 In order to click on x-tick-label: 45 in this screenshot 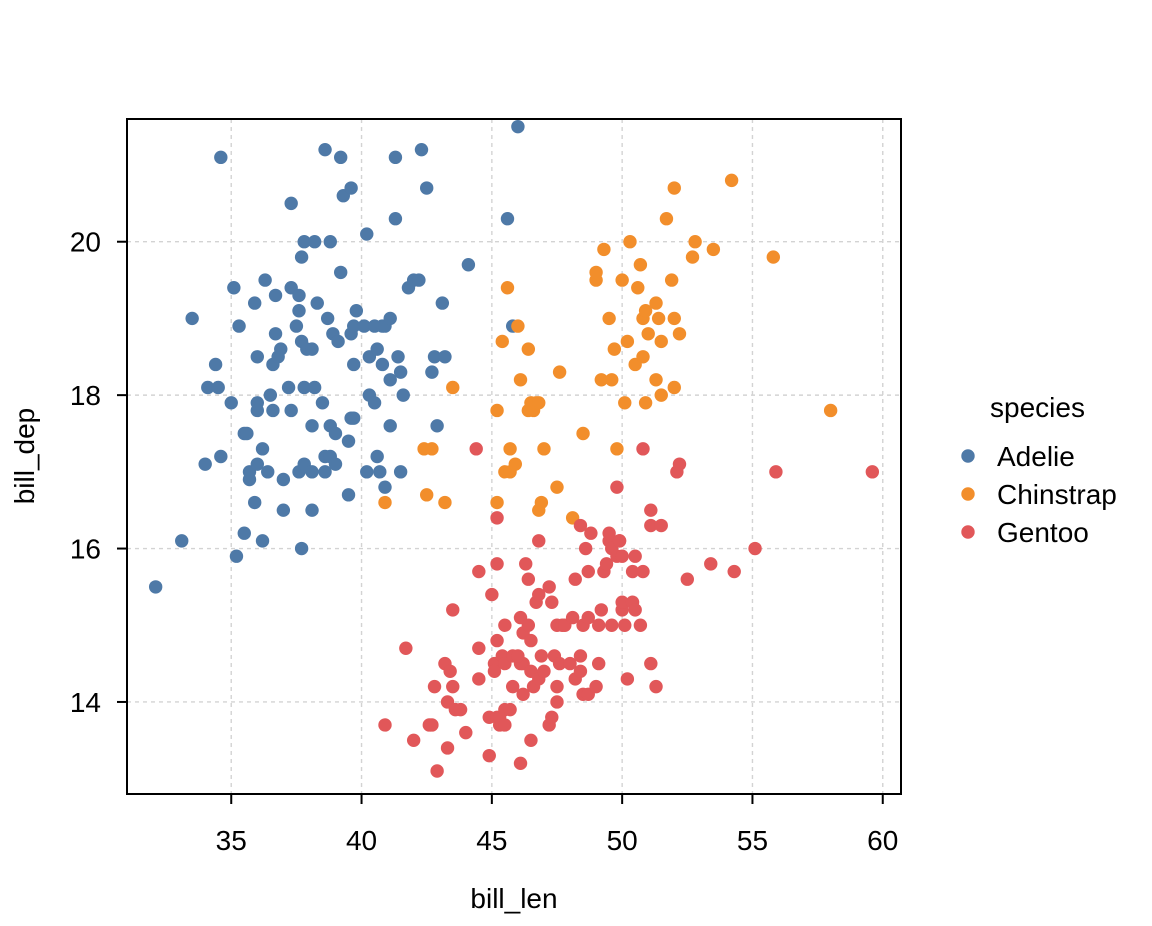, I will do `click(491, 840)`.